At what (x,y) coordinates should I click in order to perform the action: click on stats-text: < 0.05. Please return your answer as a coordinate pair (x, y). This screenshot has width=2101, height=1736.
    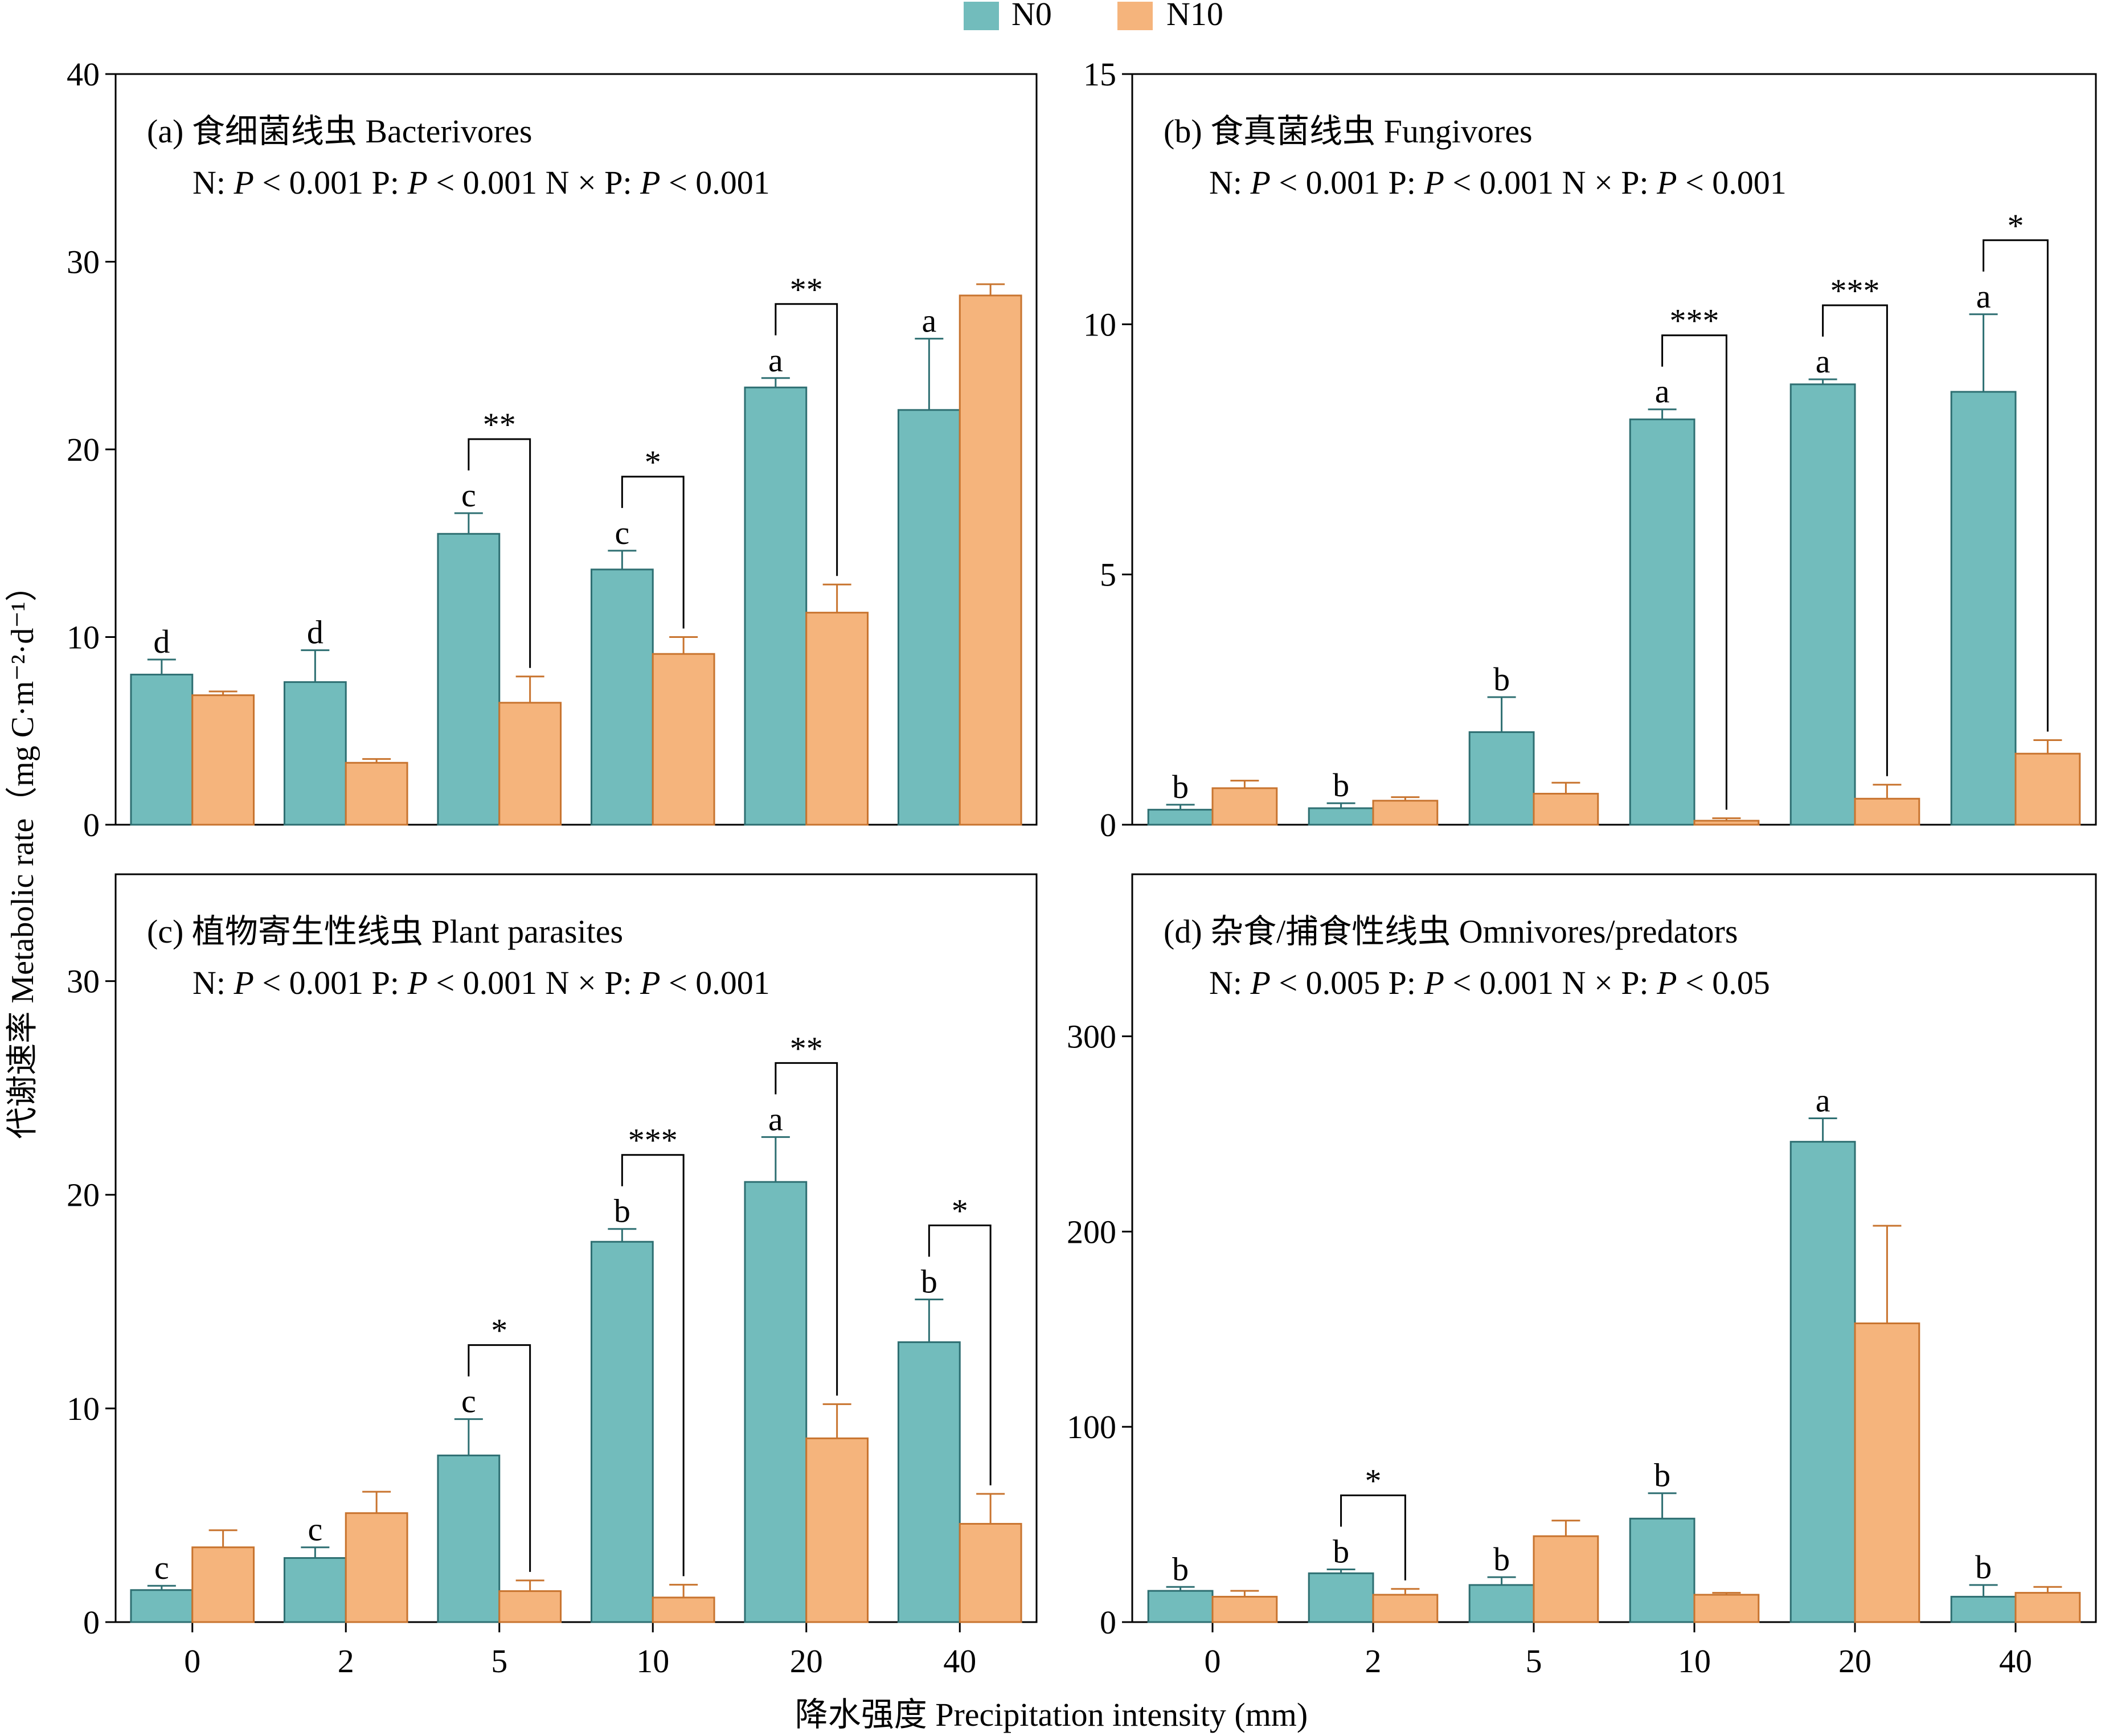
    Looking at the image, I should click on (1723, 982).